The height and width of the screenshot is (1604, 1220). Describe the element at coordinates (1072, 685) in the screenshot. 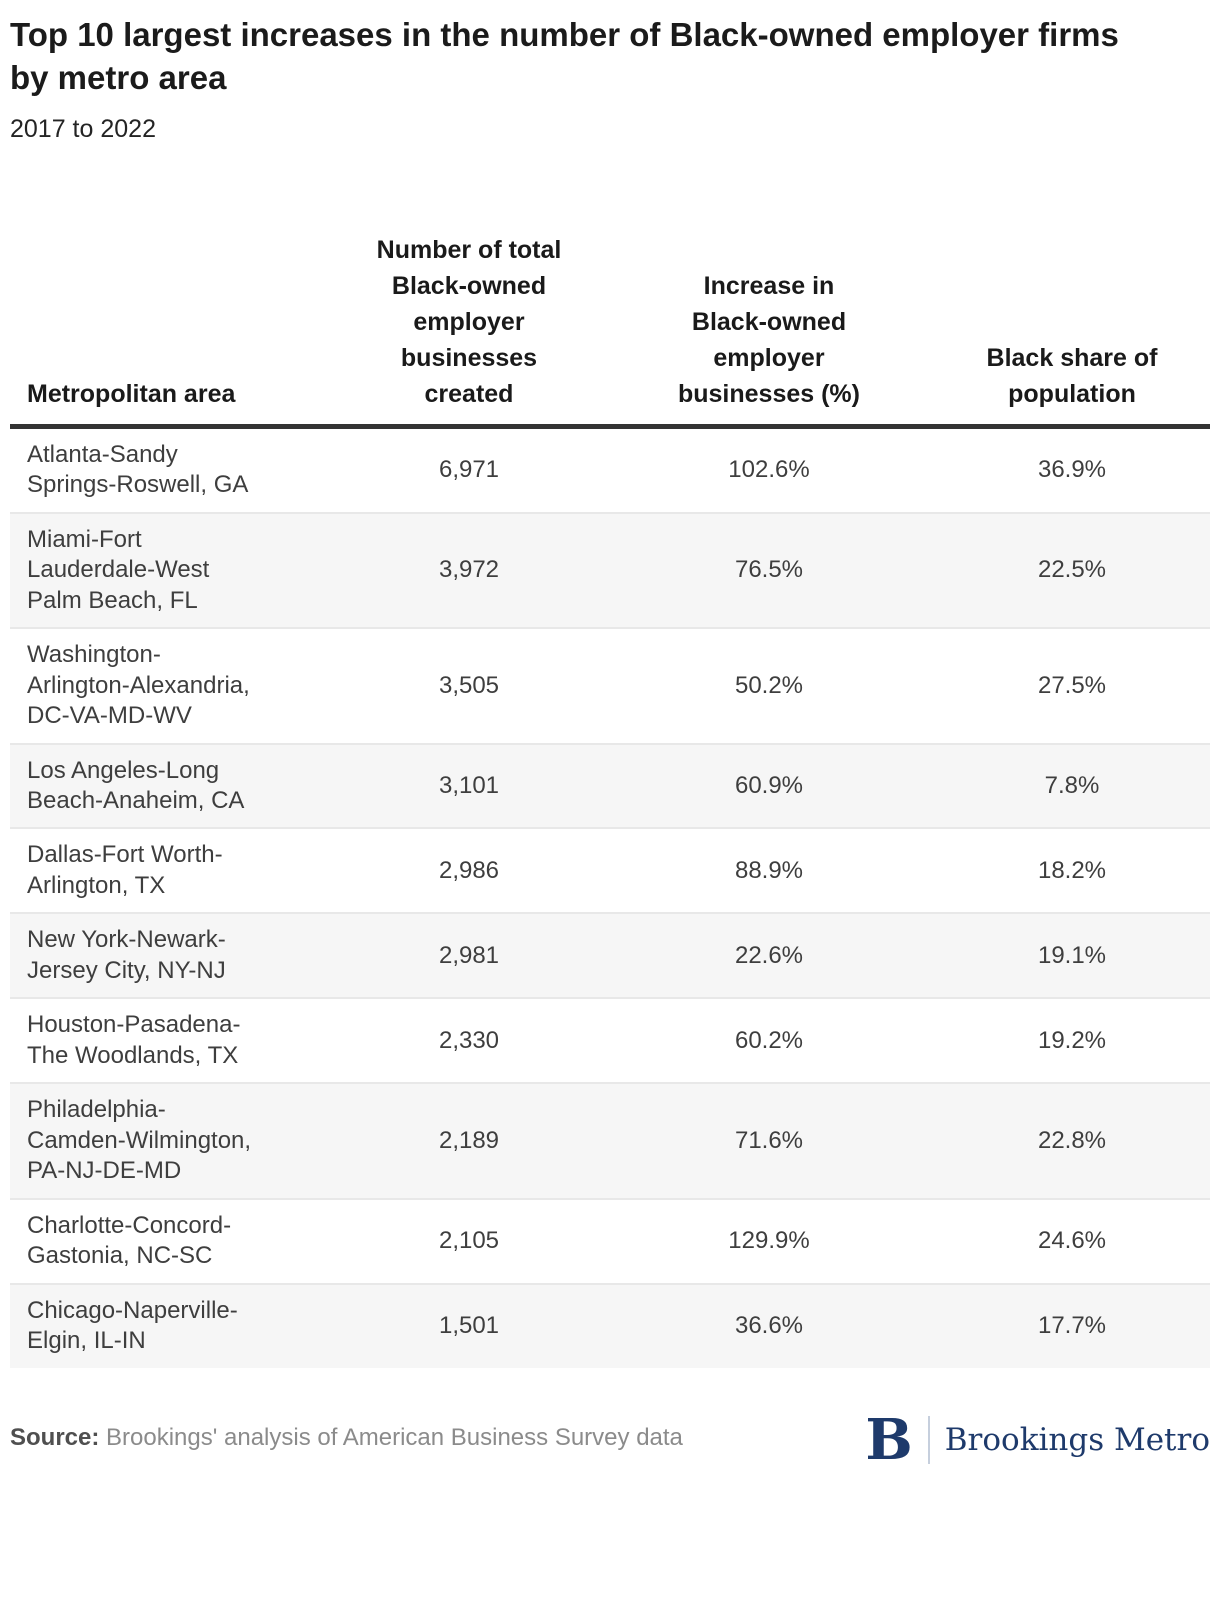

I see `share-cell: 27.5%` at that location.